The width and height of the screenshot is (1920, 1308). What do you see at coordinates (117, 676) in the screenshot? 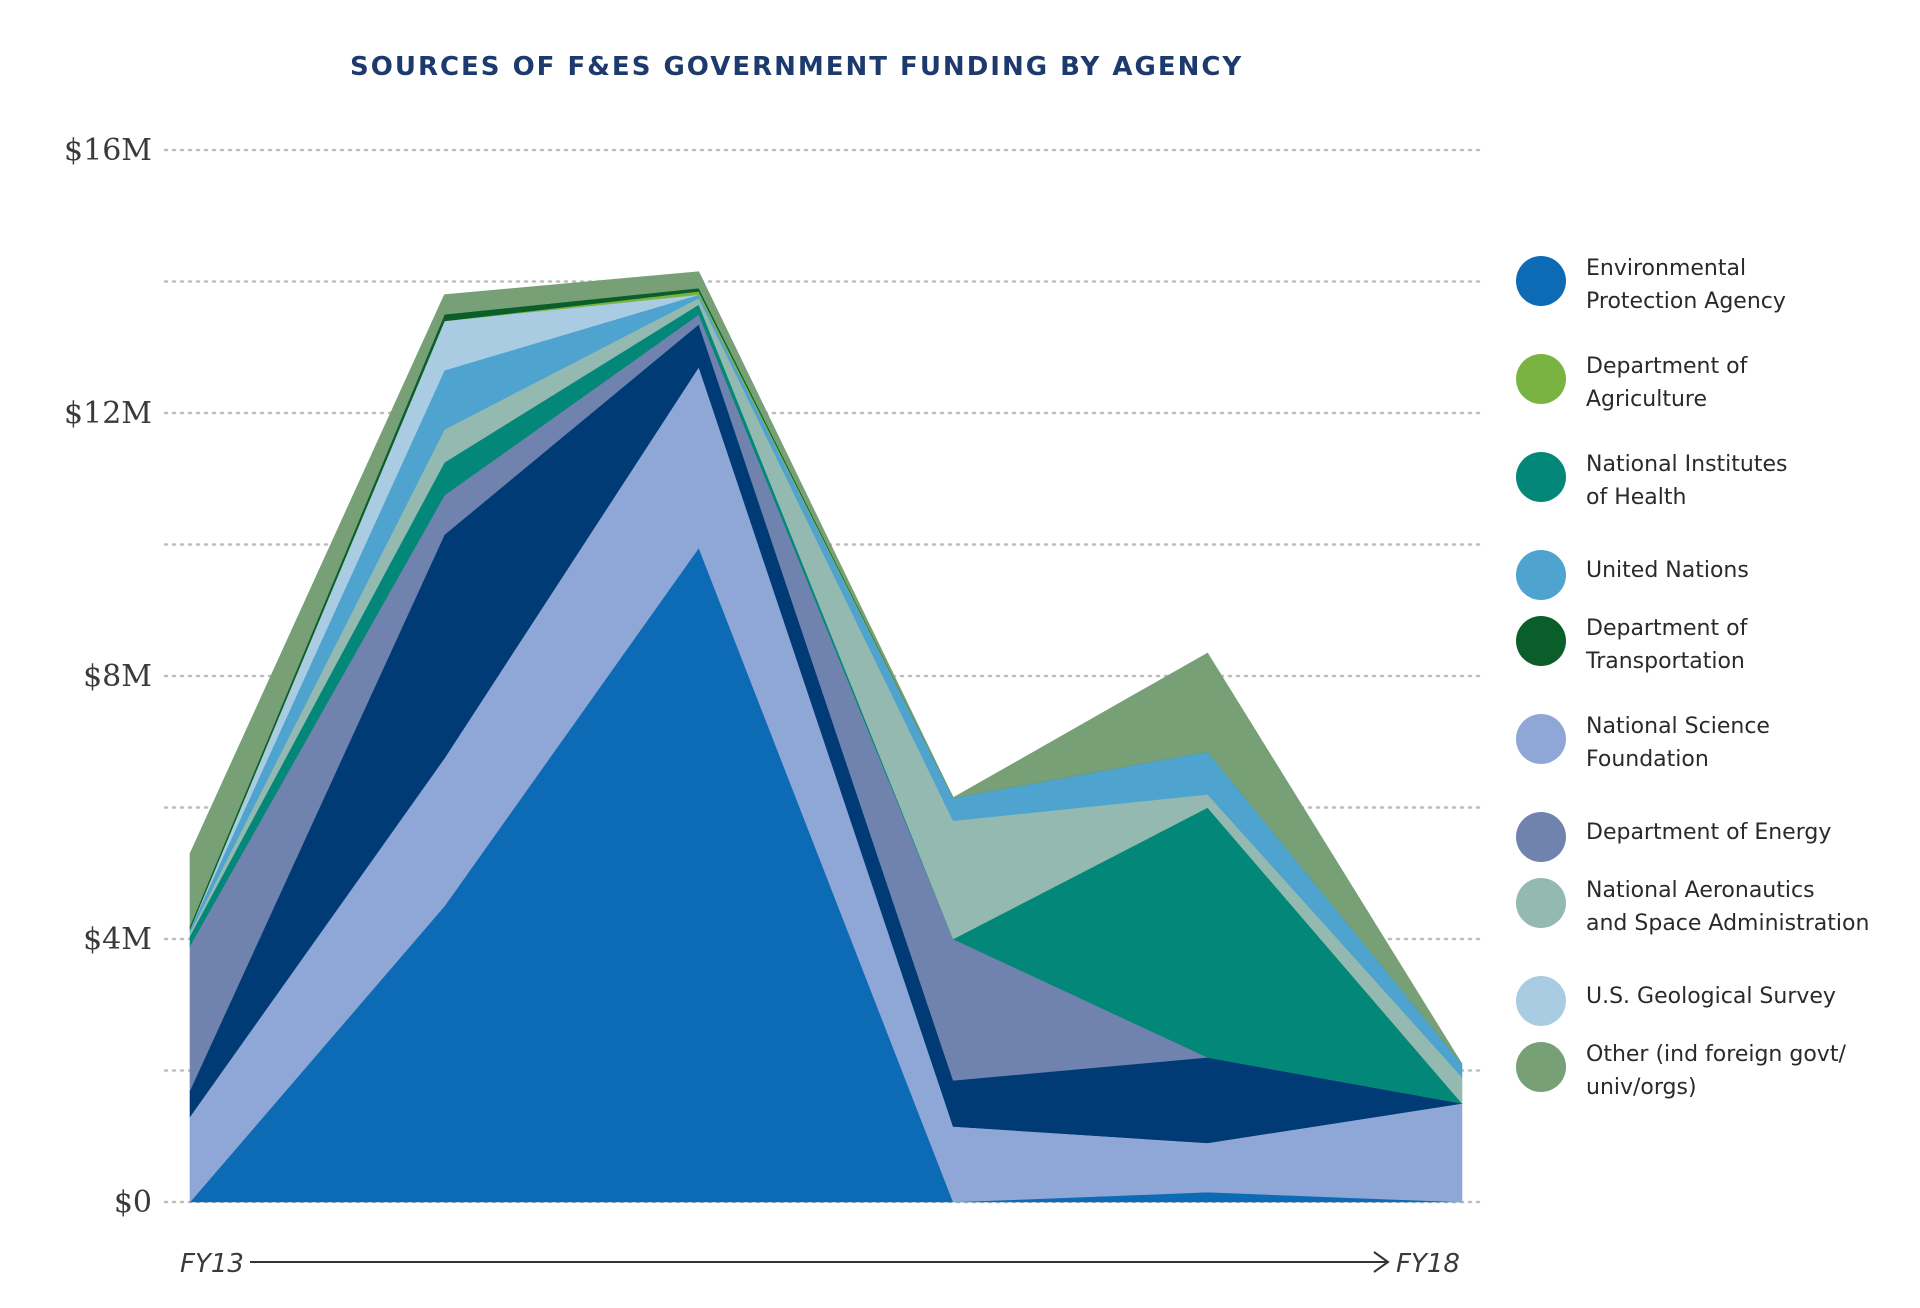
I see `y-tick-label: $8M` at bounding box center [117, 676].